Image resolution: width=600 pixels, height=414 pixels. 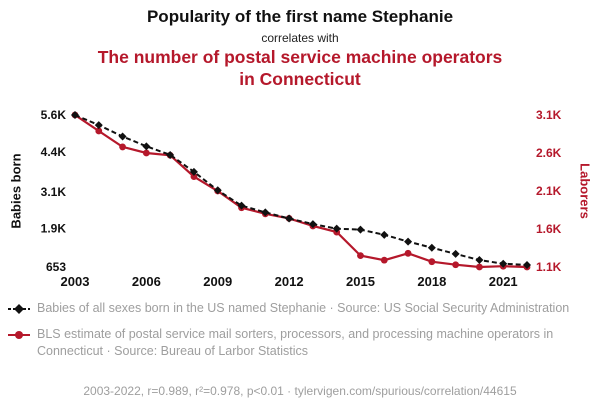 I want to click on svg-text: 2006, so click(x=146, y=281).